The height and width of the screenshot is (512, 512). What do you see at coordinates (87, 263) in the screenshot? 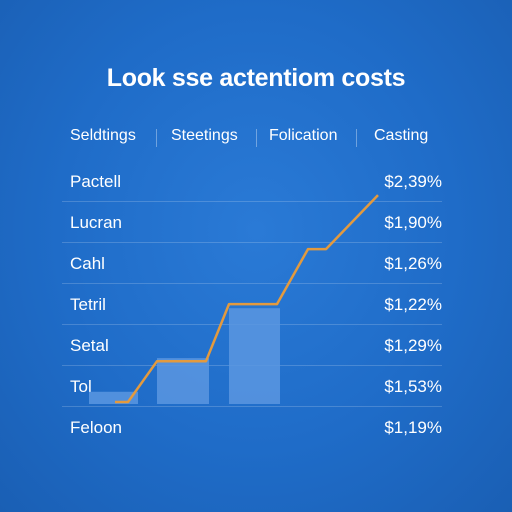
I see `row-label: Cahl` at bounding box center [87, 263].